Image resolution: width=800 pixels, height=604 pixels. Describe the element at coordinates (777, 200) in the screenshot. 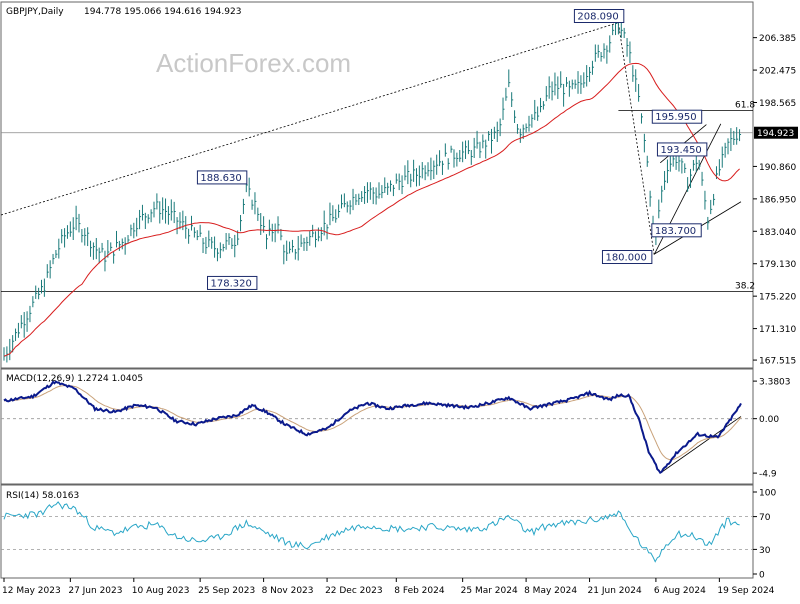

I see `price-tick-label: 186.950` at that location.